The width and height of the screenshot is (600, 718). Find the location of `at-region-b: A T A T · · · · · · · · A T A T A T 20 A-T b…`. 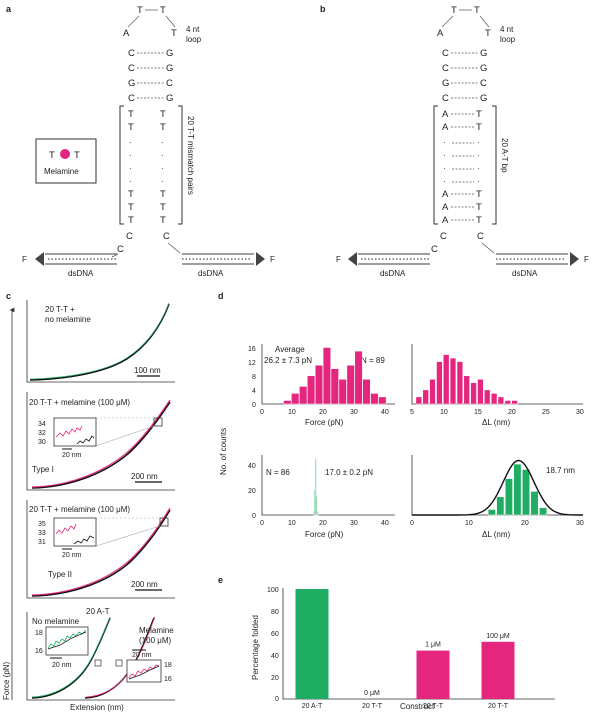

at-region-b: A T A T · · · · · · · · A T A T A T 20 A-T b… is located at coordinates (471, 165).